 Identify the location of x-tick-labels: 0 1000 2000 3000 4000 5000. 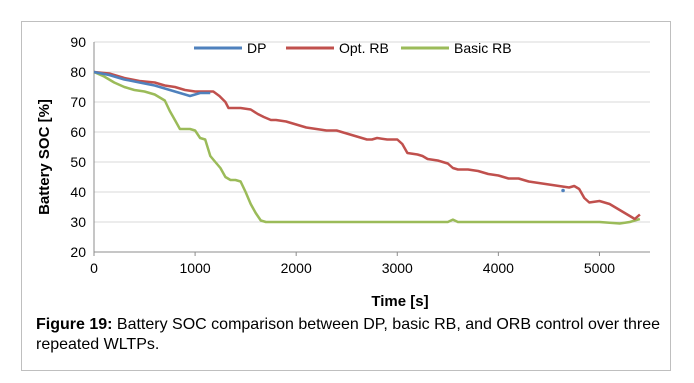
(352, 268).